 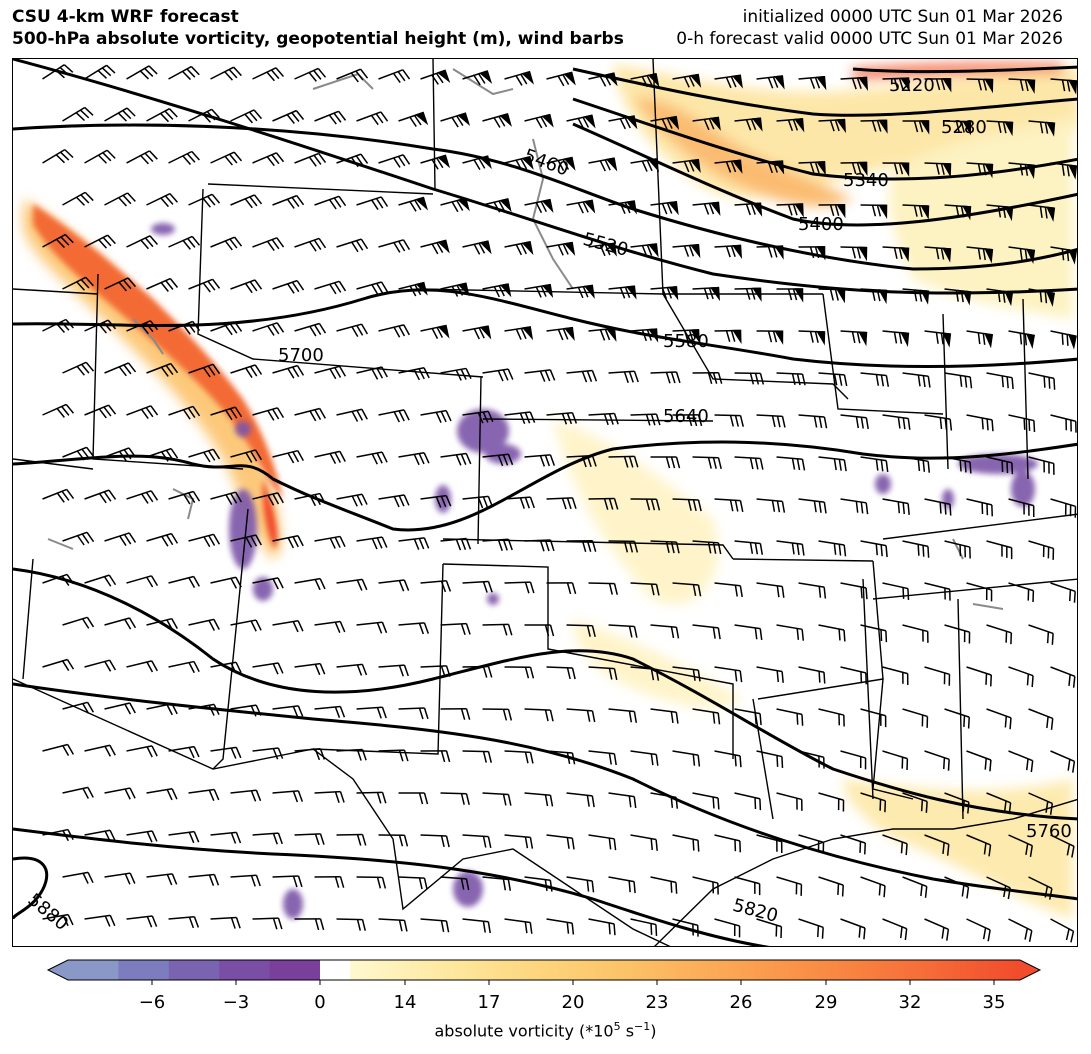 What do you see at coordinates (230, 639) in the screenshot?
I see `border-az-nm` at bounding box center [230, 639].